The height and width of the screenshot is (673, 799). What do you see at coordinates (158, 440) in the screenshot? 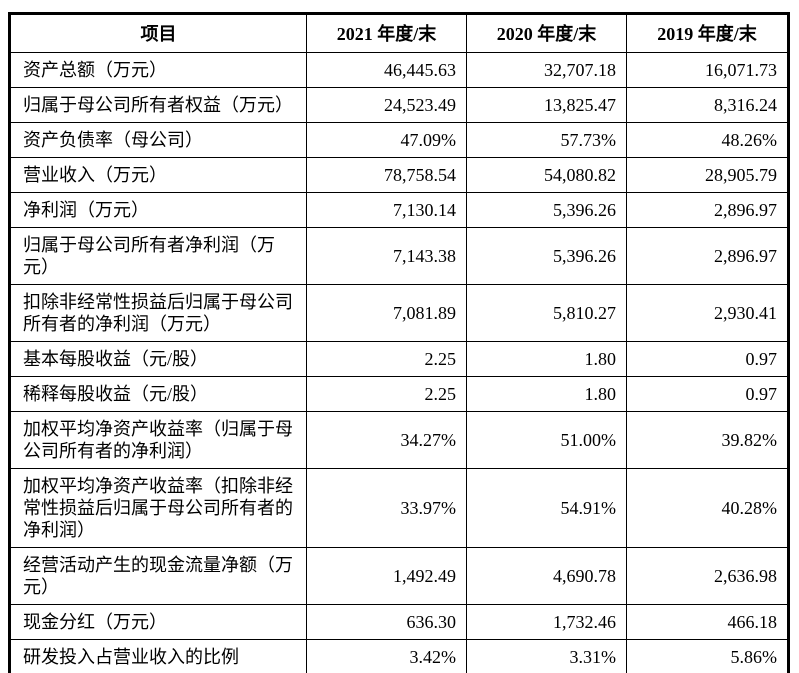
I see `row-label-cell: 加权平均净资产收益率（归属于母公司所有者的净利润）` at bounding box center [158, 440].